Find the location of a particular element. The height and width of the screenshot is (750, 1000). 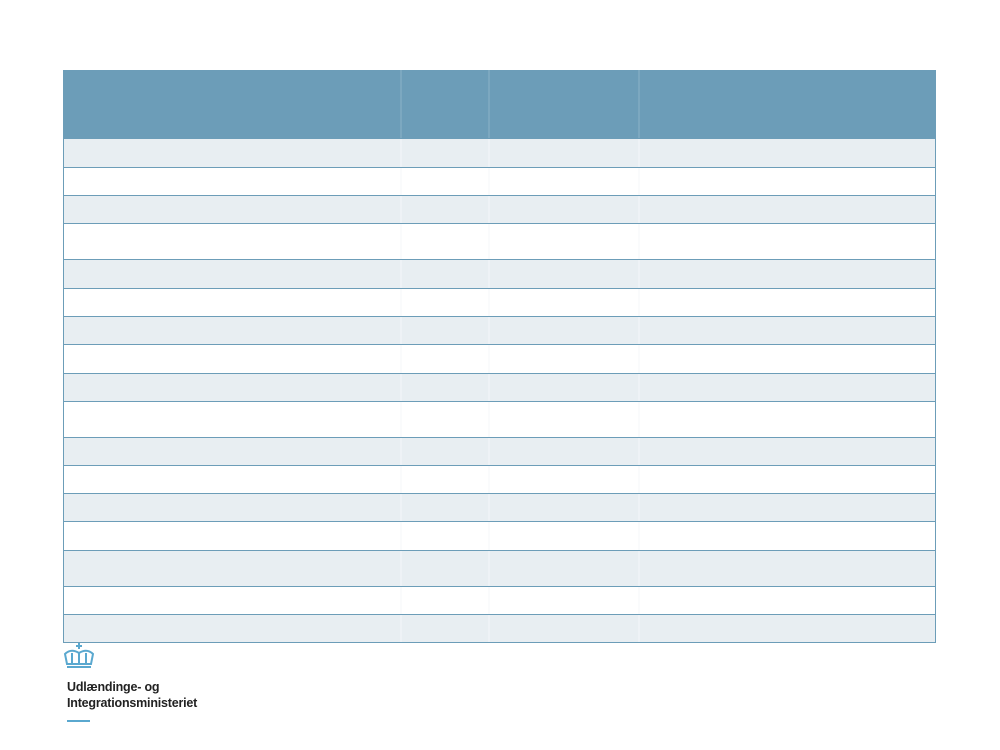

logo-line: Udlændinge- og is located at coordinates (113, 687).